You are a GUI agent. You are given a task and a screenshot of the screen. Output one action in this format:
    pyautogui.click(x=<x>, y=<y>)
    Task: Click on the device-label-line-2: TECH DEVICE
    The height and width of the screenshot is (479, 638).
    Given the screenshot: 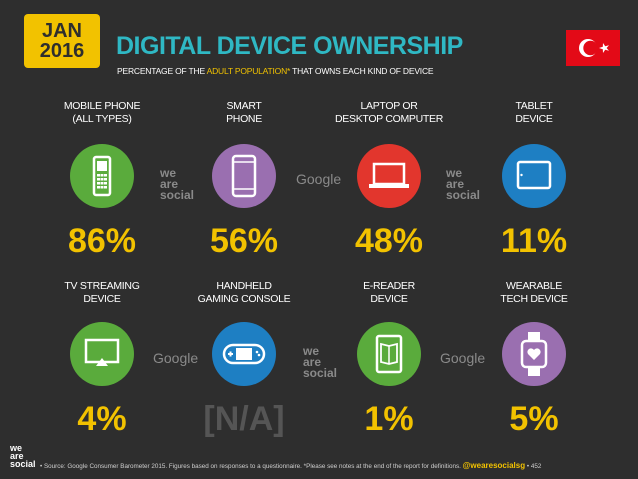 What is the action you would take?
    pyautogui.click(x=534, y=299)
    